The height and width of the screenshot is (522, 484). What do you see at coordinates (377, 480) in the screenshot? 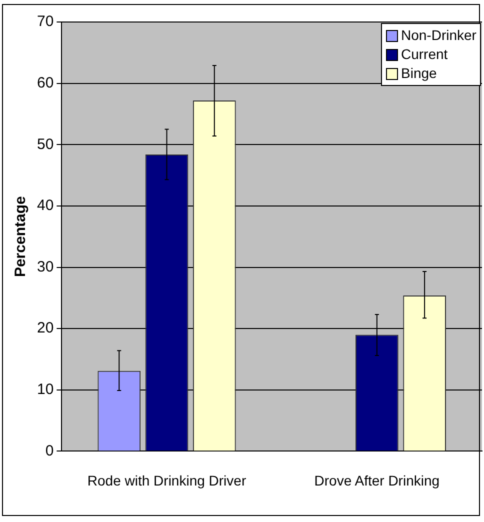
I see `x-tick-label: Drove After Drinking` at bounding box center [377, 480].